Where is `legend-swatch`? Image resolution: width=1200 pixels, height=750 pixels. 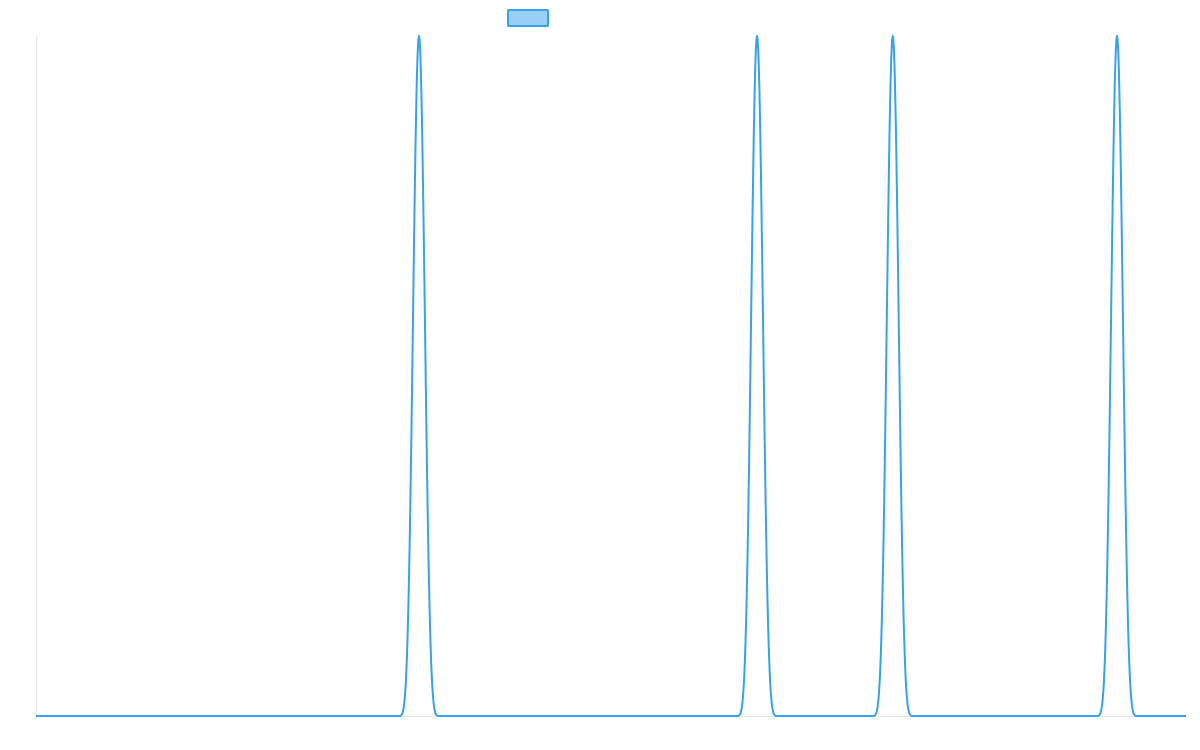
legend-swatch is located at coordinates (528, 18).